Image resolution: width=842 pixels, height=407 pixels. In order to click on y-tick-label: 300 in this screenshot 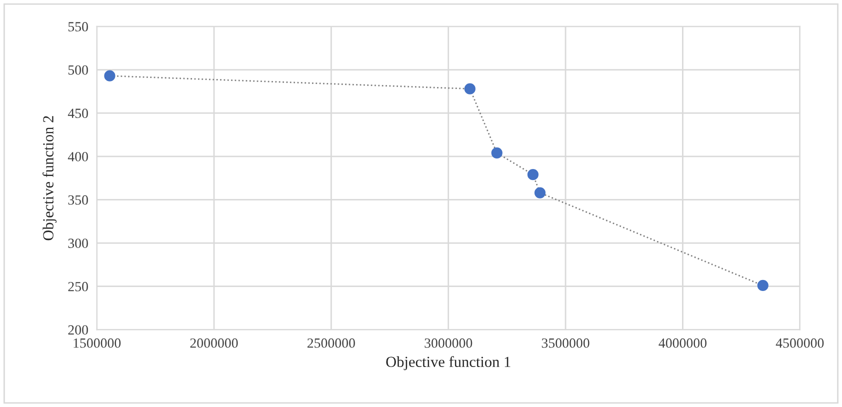, I will do `click(78, 243)`.